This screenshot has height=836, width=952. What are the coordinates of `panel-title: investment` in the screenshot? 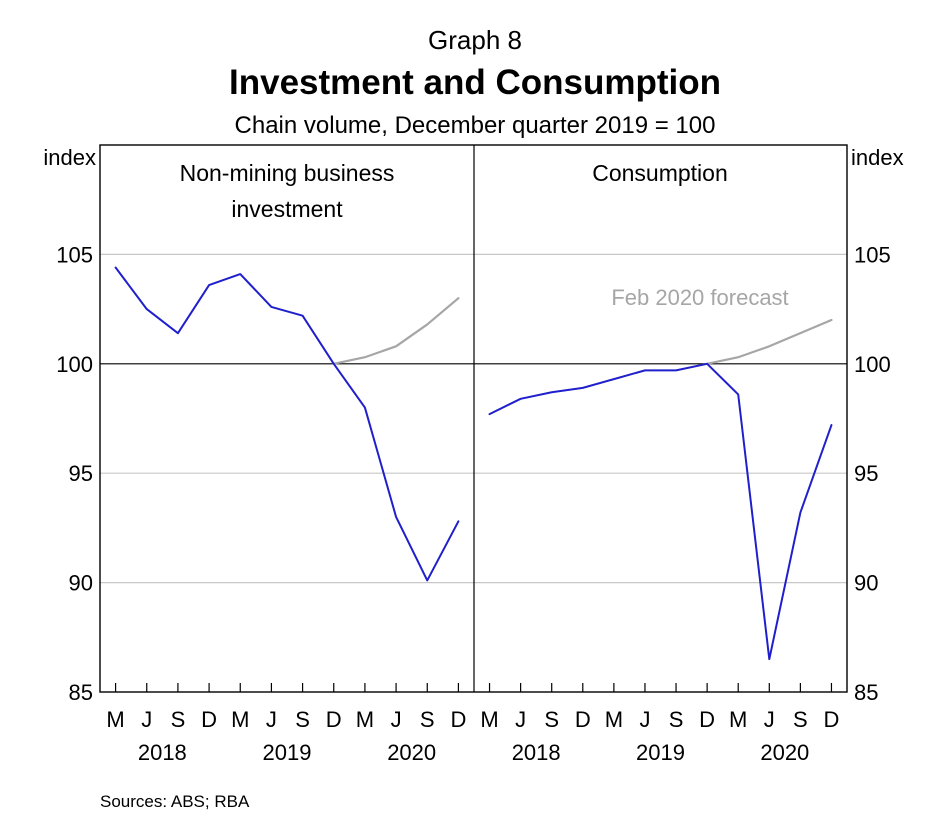 It's located at (287, 209).